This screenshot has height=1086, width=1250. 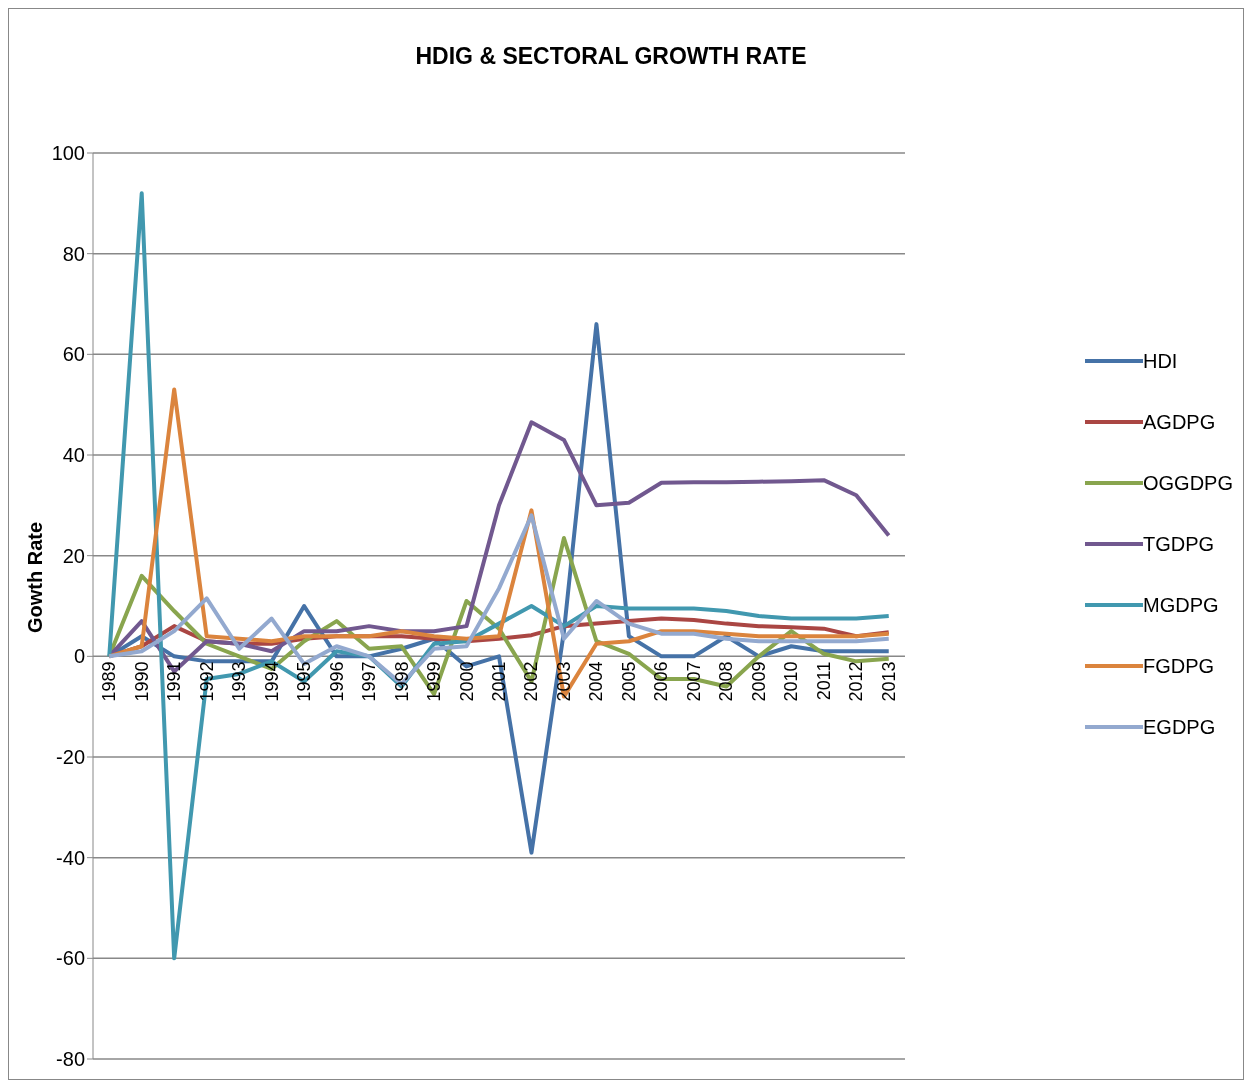 I want to click on chart-title: HDIG & SECTORAL GROWTH RATE, so click(x=611, y=56).